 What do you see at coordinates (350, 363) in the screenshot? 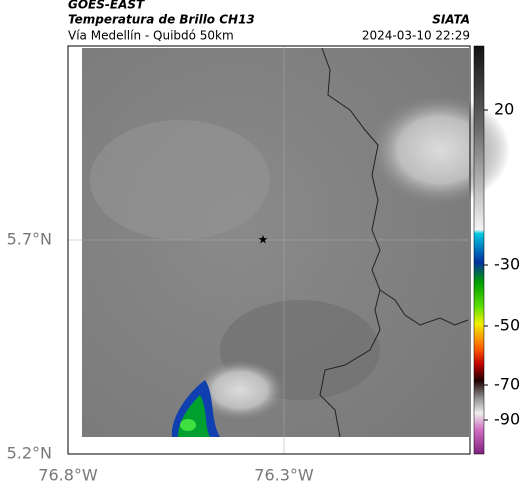
I see `border` at bounding box center [350, 363].